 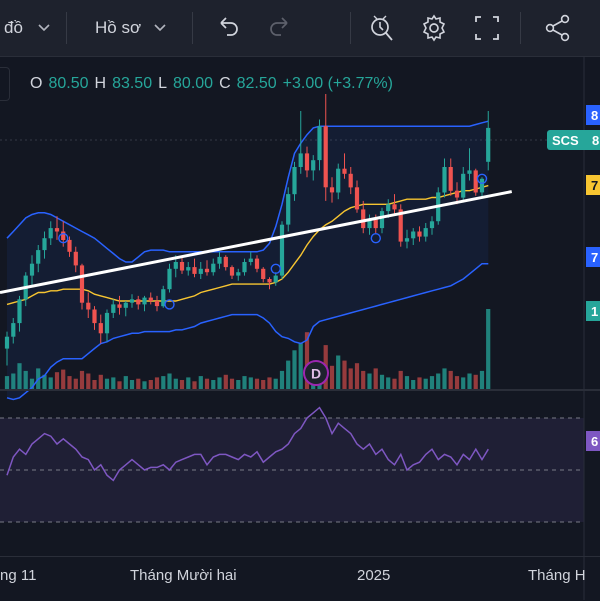 I want to click on dividend-marker-label: D, so click(x=316, y=374).